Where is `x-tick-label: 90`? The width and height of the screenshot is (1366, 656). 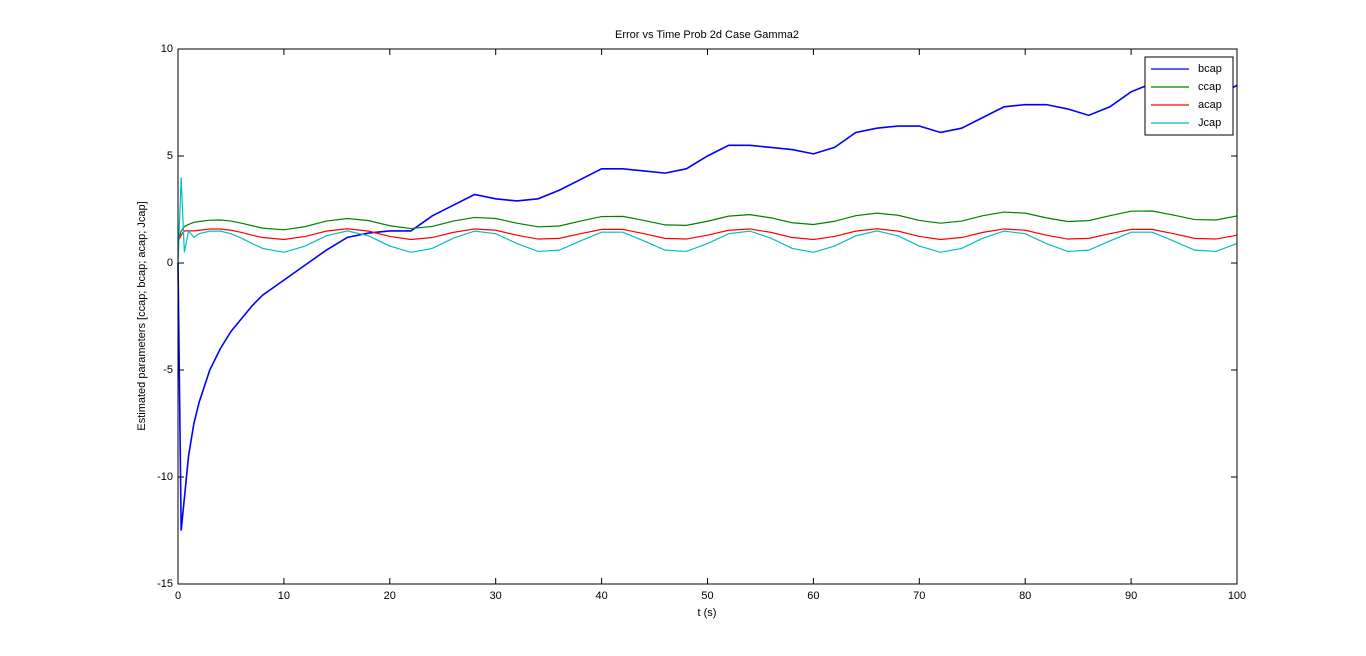 x-tick-label: 90 is located at coordinates (1131, 596).